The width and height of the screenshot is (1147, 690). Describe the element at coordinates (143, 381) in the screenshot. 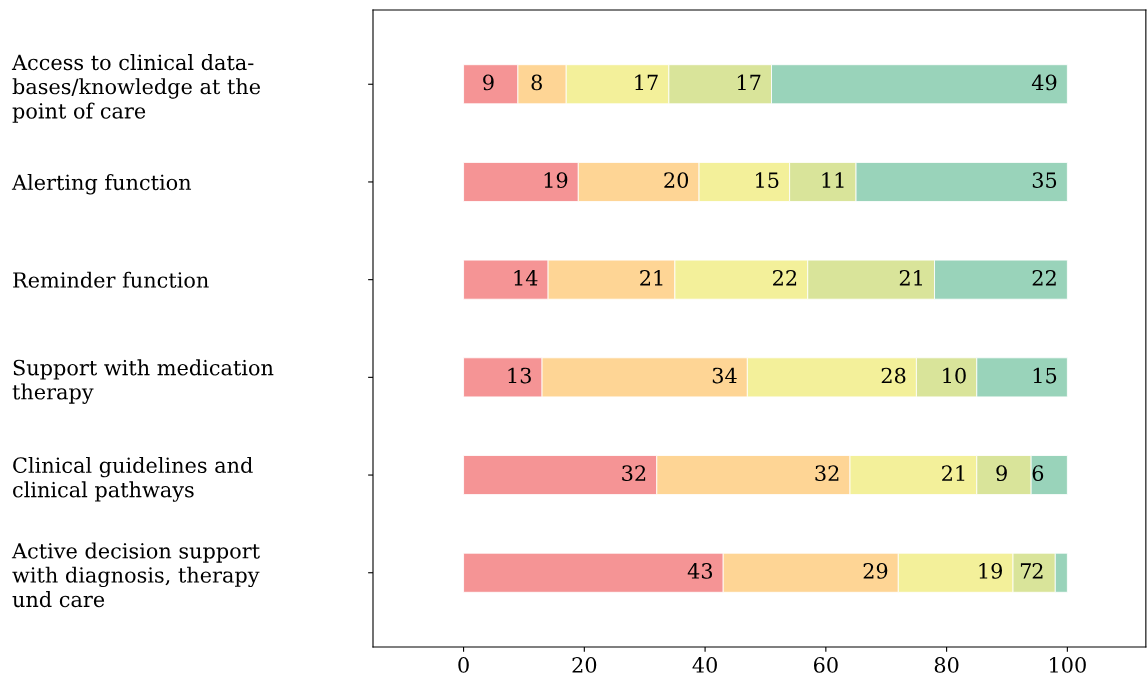

I see `y-tick-label: Support with medication therapy` at that location.